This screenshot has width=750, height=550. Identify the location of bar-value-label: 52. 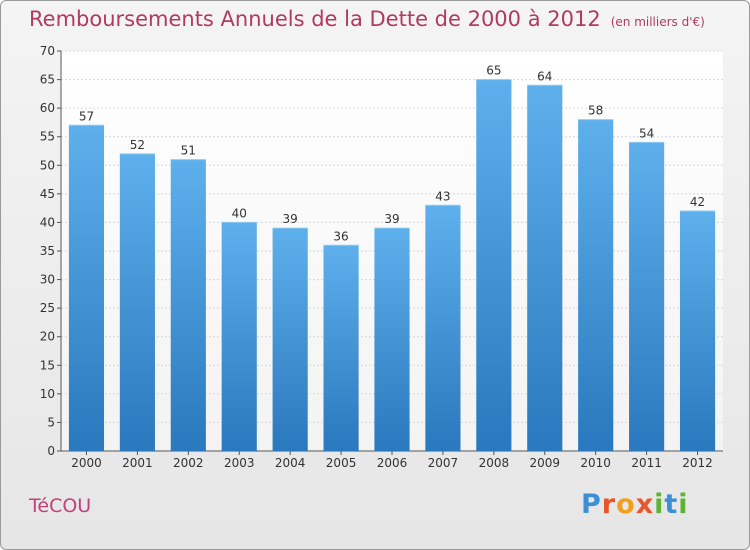
(137, 145).